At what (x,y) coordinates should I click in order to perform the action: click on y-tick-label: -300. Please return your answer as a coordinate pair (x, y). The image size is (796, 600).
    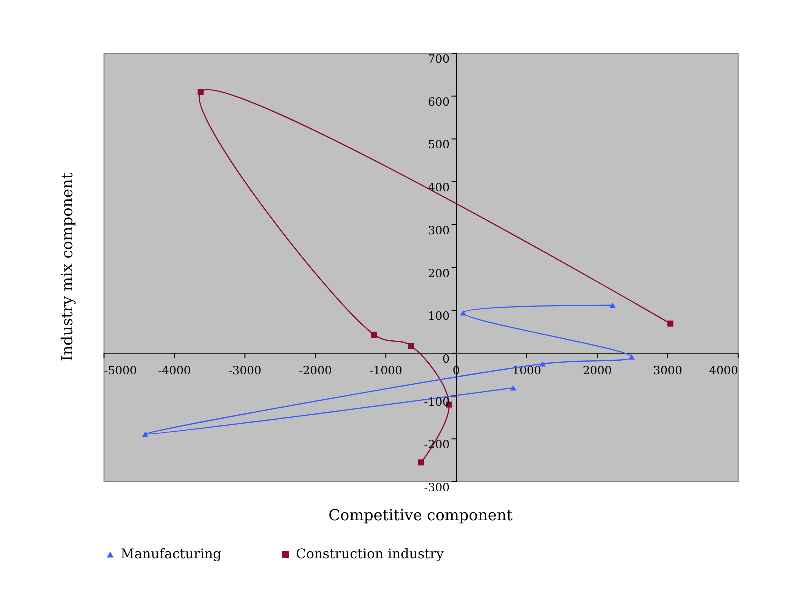
    Looking at the image, I should click on (437, 487).